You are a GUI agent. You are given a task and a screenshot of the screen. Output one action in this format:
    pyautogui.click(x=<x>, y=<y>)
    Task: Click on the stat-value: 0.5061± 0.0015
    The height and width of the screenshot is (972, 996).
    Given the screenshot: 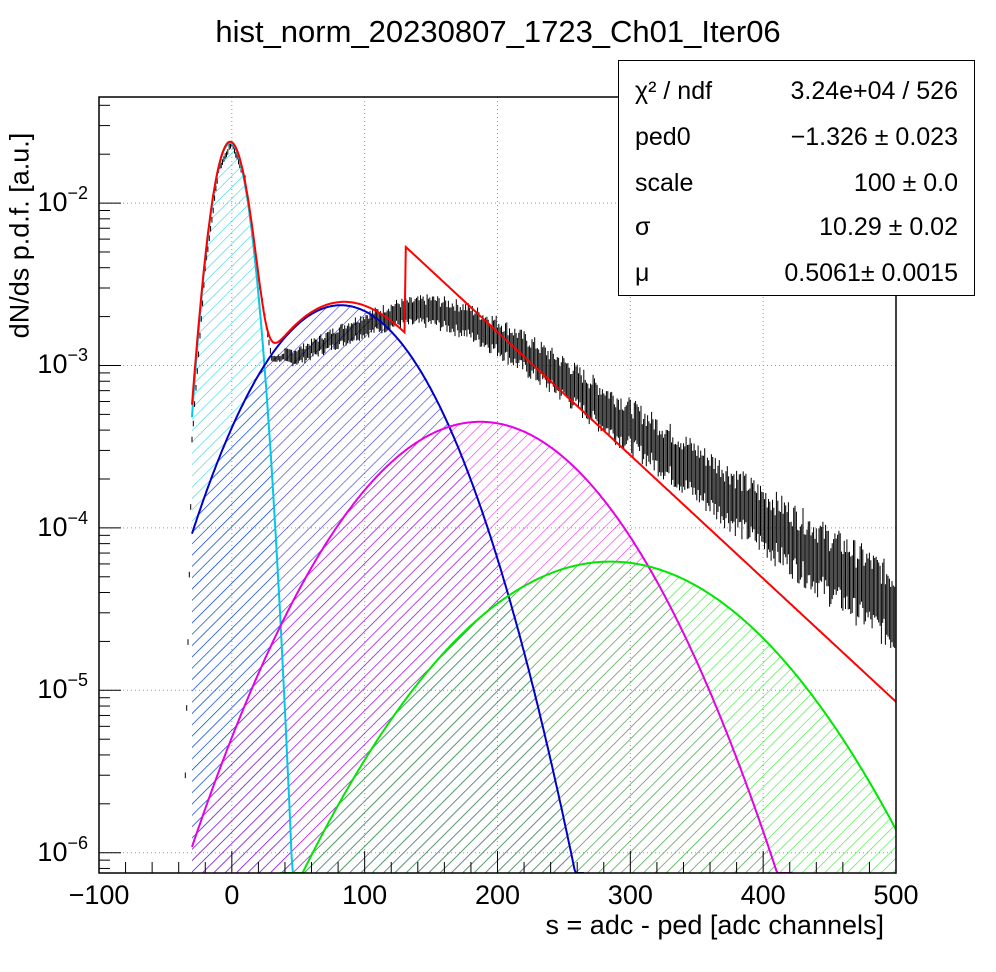 What is the action you would take?
    pyautogui.click(x=871, y=273)
    